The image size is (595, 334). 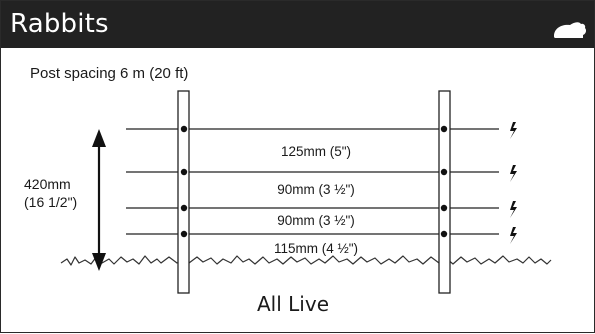 I want to click on rabbit-icon, so click(x=570, y=30).